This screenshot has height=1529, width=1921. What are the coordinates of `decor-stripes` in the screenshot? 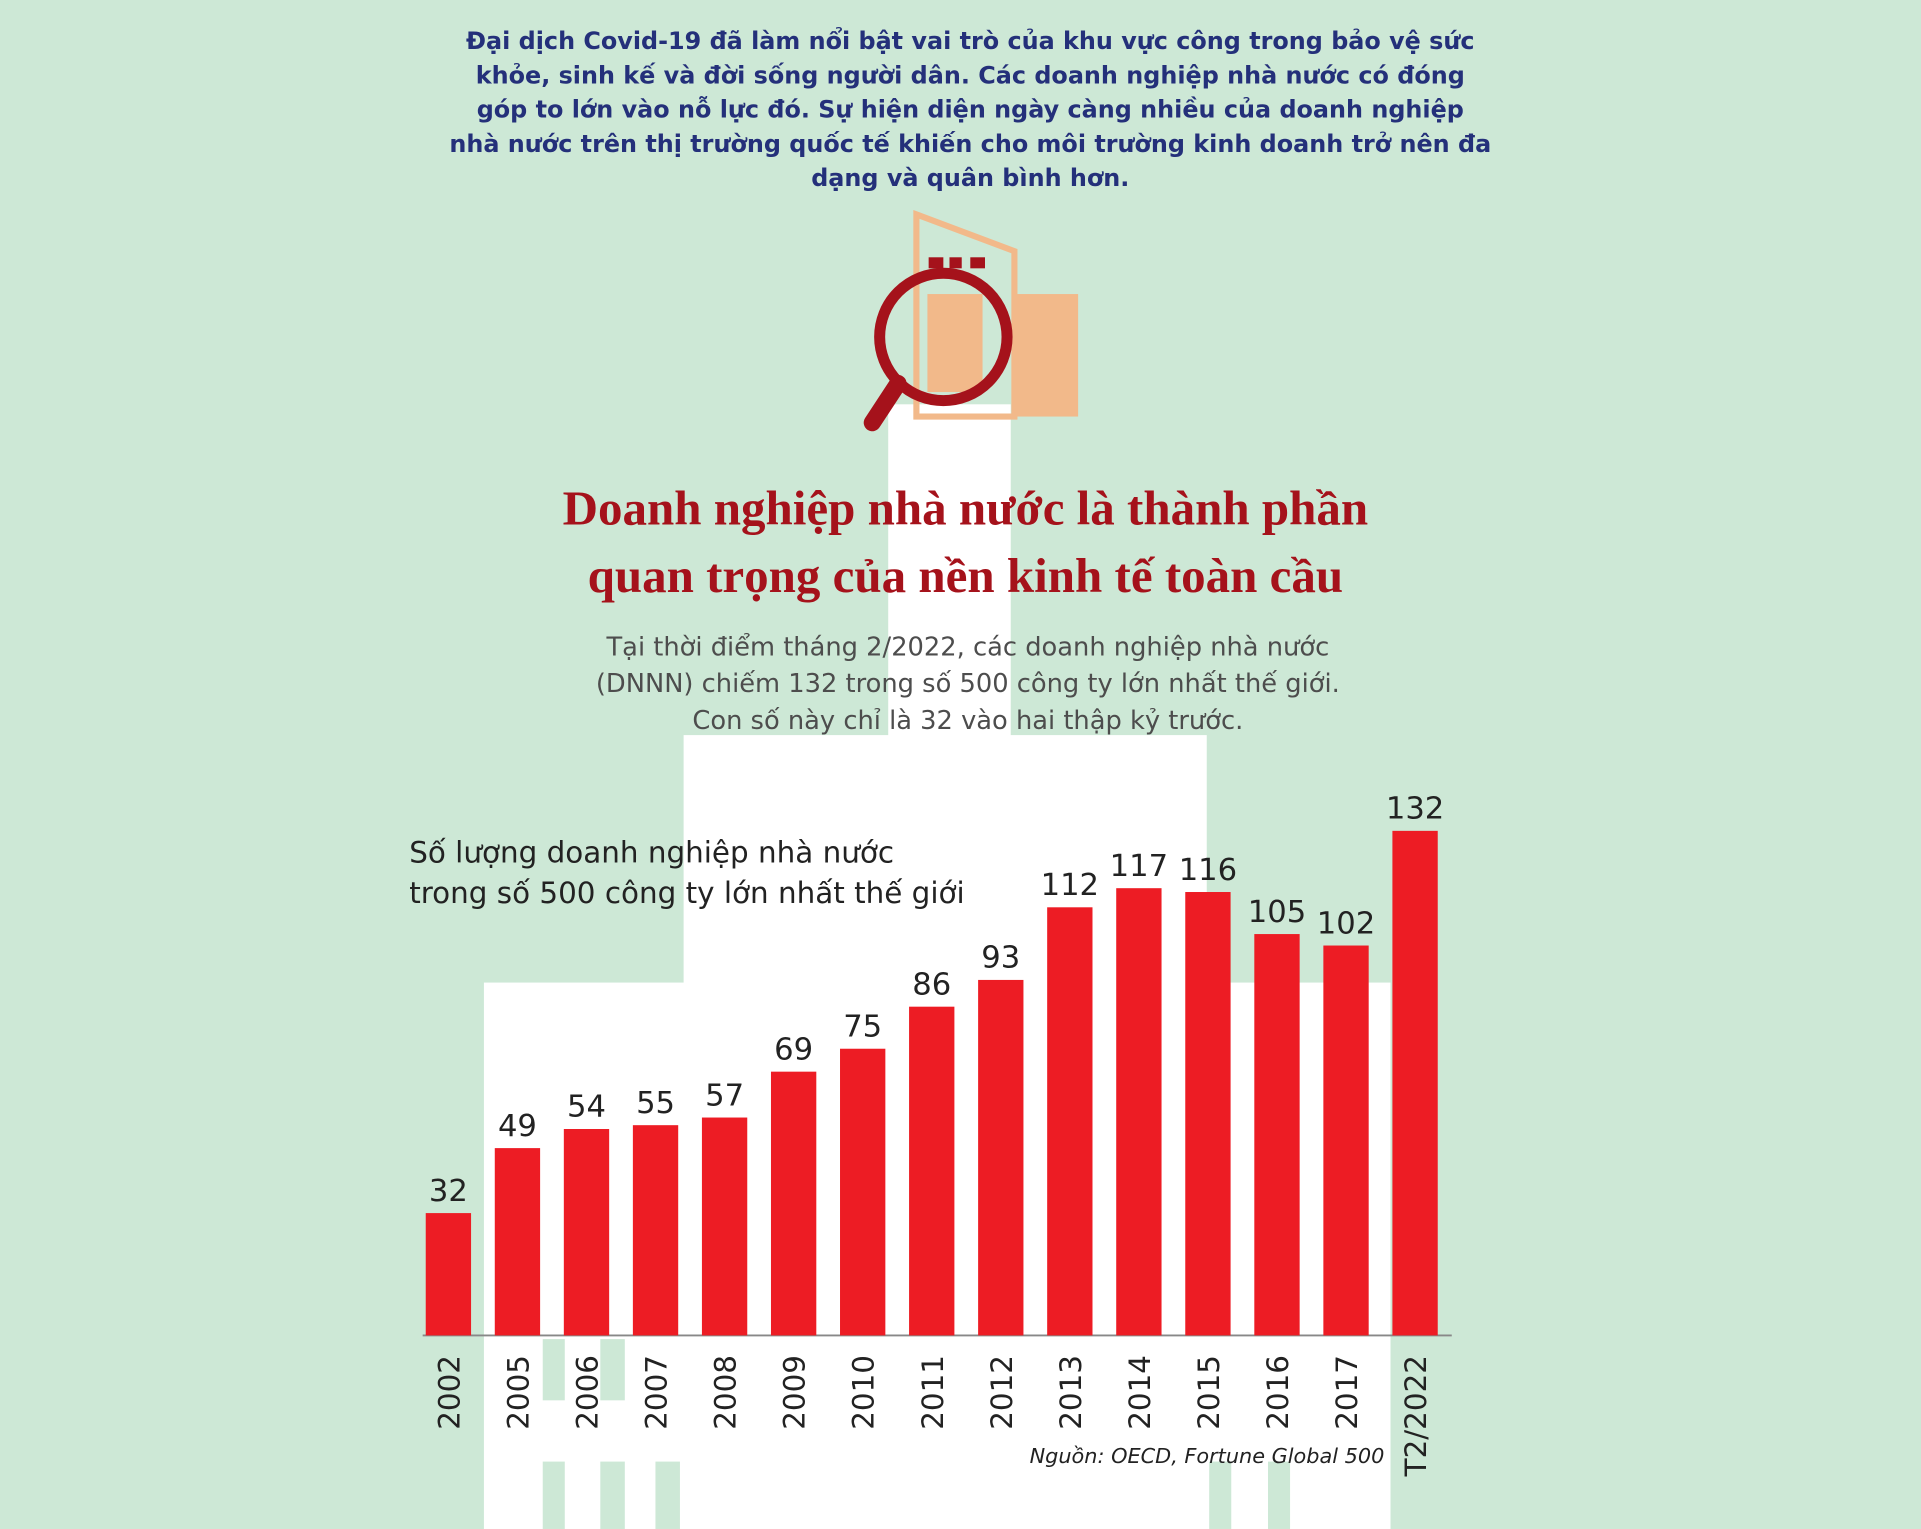 It's located at (916, 1434).